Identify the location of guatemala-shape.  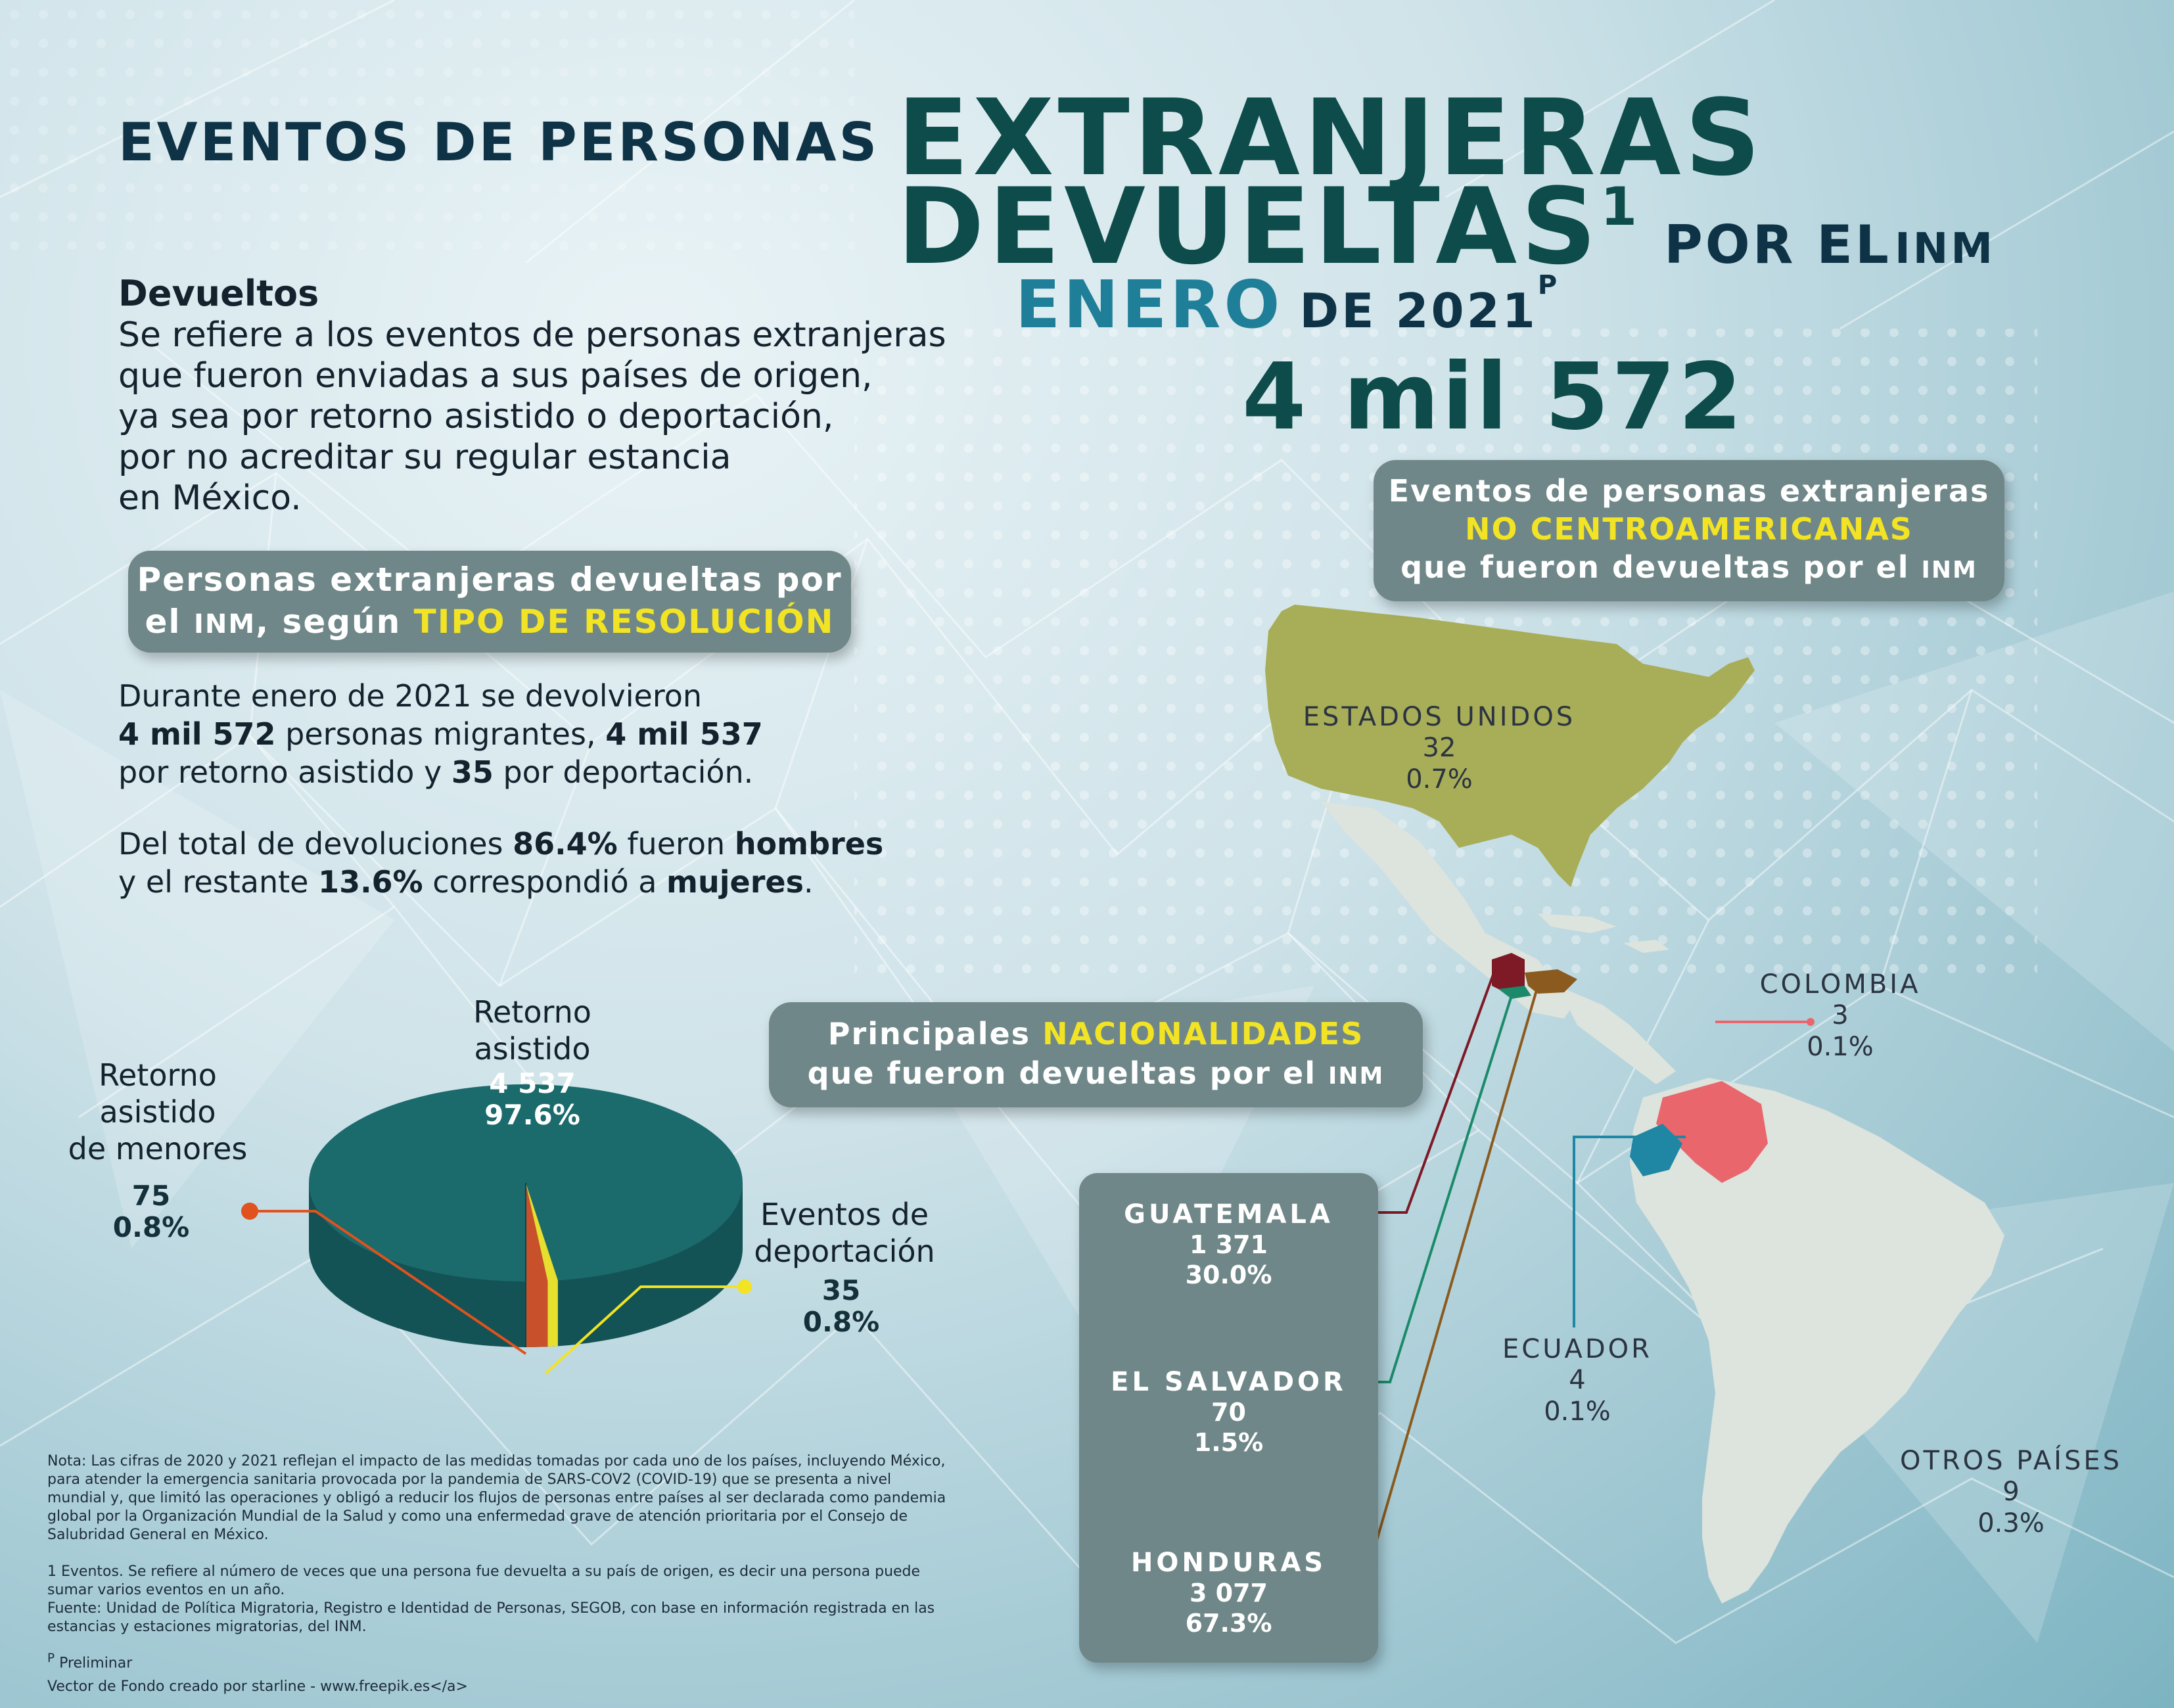
(1509, 972).